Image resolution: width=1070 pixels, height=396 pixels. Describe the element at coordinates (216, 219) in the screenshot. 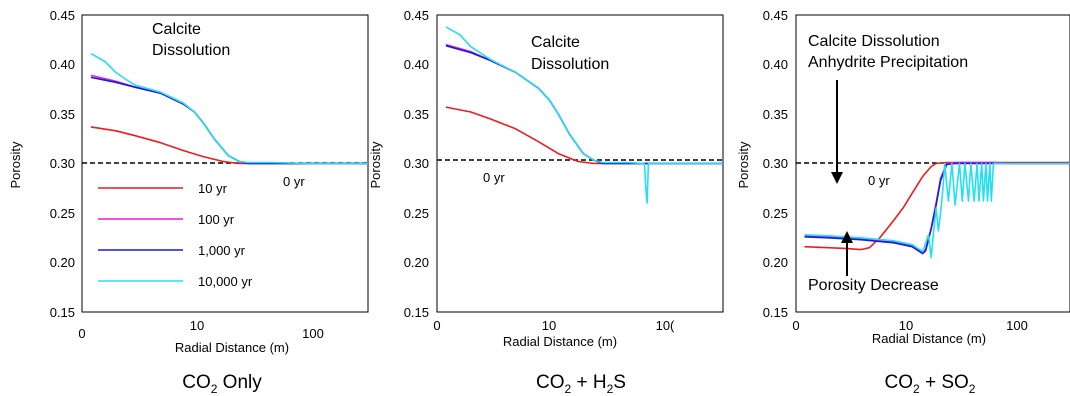

I see `legend-label-100-yr: 100 yr` at that location.